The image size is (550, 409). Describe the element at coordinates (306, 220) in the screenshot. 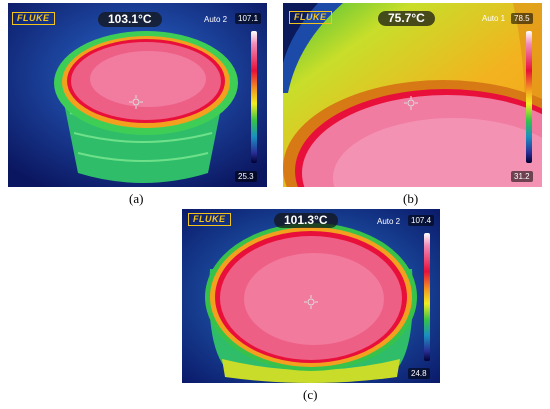

I see `center-temperature-readout: 101.3°C` at that location.